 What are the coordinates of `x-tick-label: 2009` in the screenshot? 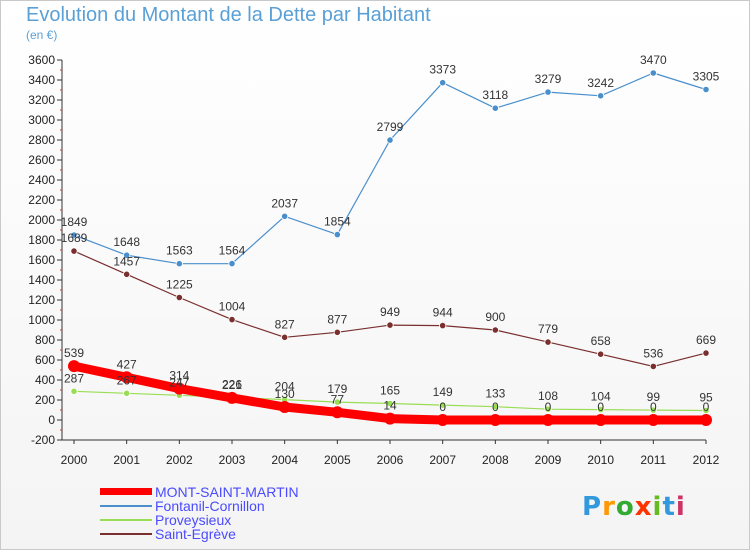 It's located at (548, 460).